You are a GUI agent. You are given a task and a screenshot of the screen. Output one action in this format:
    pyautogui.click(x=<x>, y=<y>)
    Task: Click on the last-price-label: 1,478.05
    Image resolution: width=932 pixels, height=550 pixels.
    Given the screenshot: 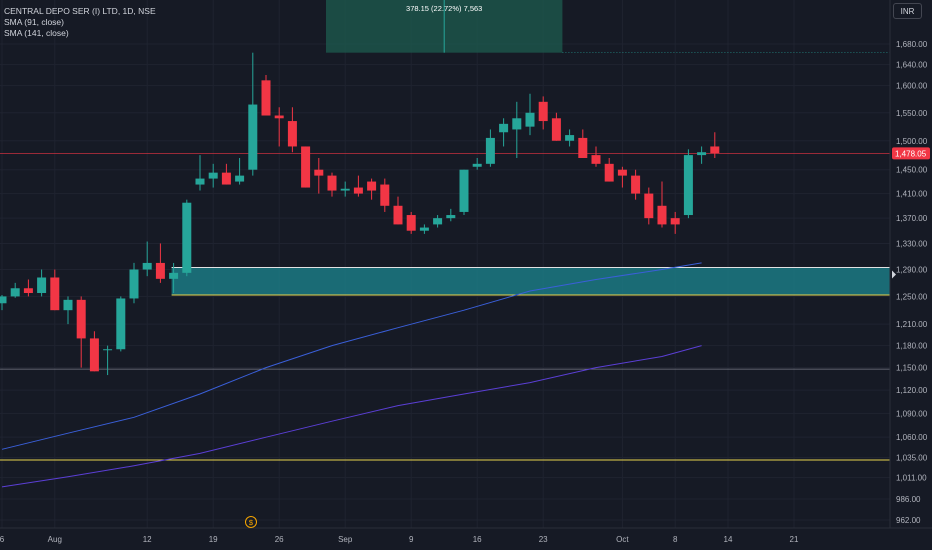 What is the action you would take?
    pyautogui.click(x=911, y=153)
    